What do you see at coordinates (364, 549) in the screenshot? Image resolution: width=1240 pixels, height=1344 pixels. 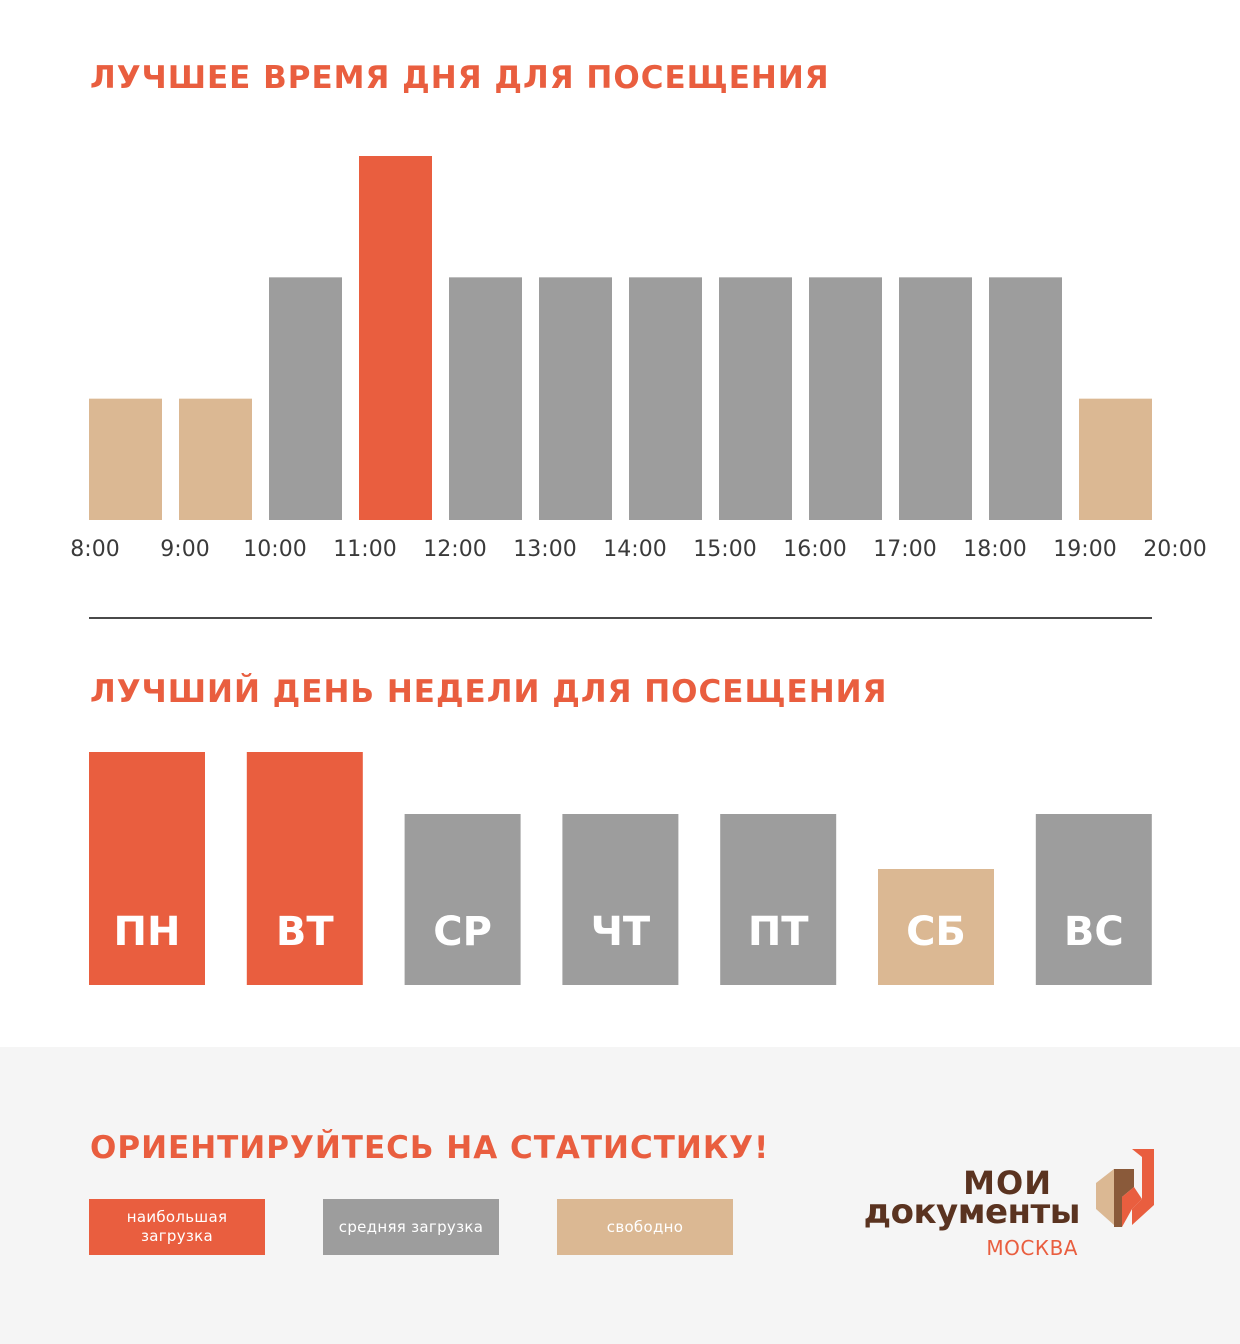 I see `time-tick-label: 11:00` at bounding box center [364, 549].